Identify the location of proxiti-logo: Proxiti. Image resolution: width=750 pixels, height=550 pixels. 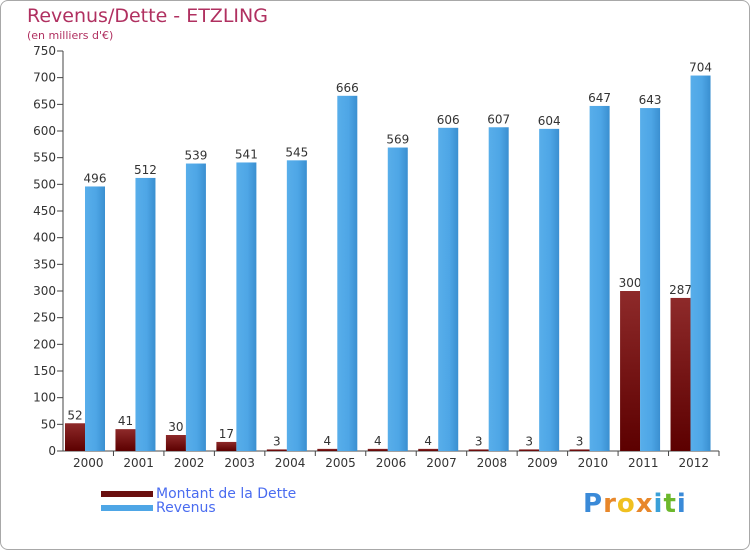
(635, 504).